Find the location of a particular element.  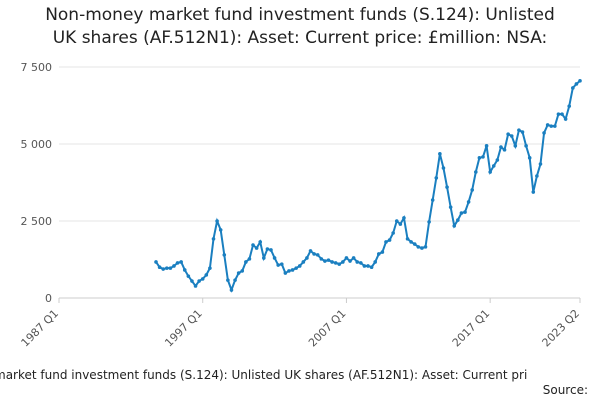

x-tick-label: 2007 Q1 is located at coordinates (327, 328).